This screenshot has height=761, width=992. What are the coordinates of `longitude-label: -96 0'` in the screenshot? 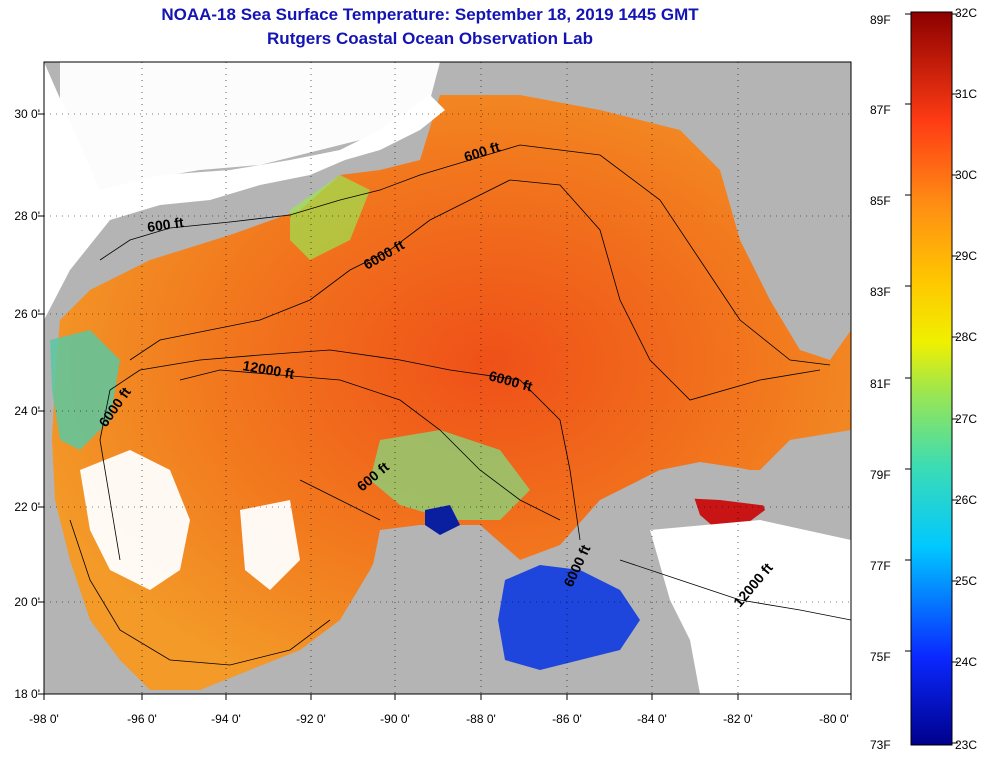 It's located at (142, 719).